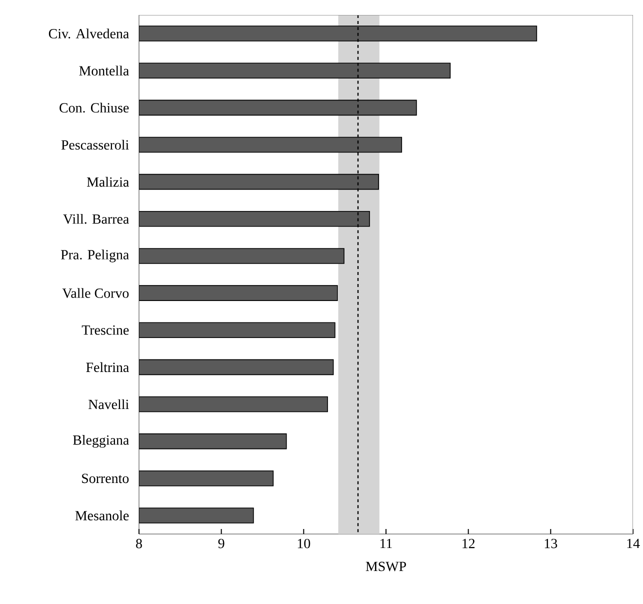 The height and width of the screenshot is (604, 643). I want to click on y-tick-label: Valle Corvo, so click(95, 293).